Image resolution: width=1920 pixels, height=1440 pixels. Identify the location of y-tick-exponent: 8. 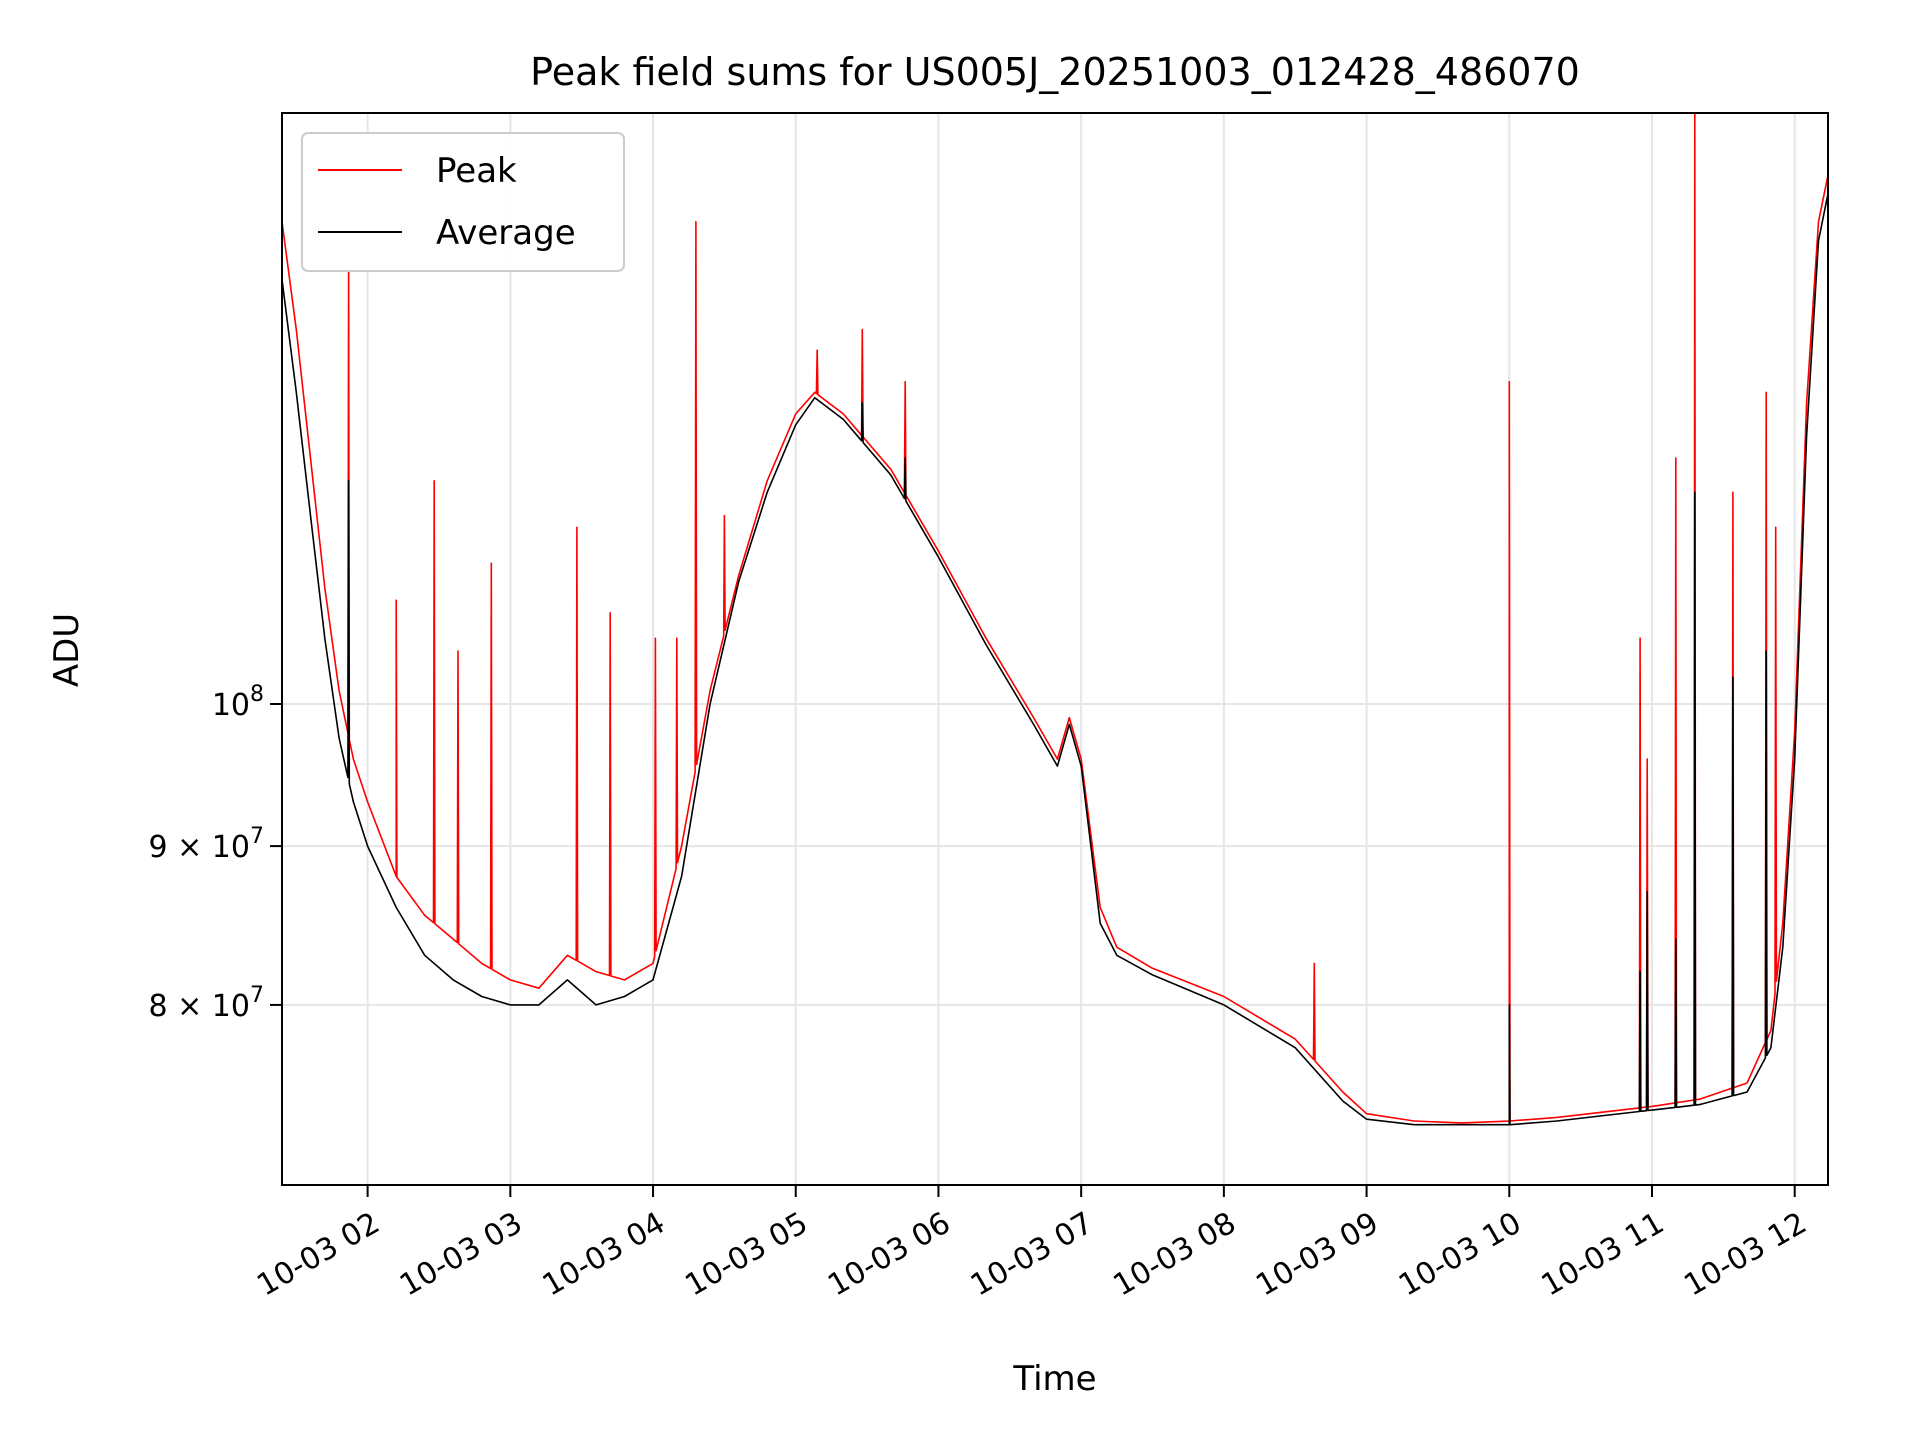
(257, 694).